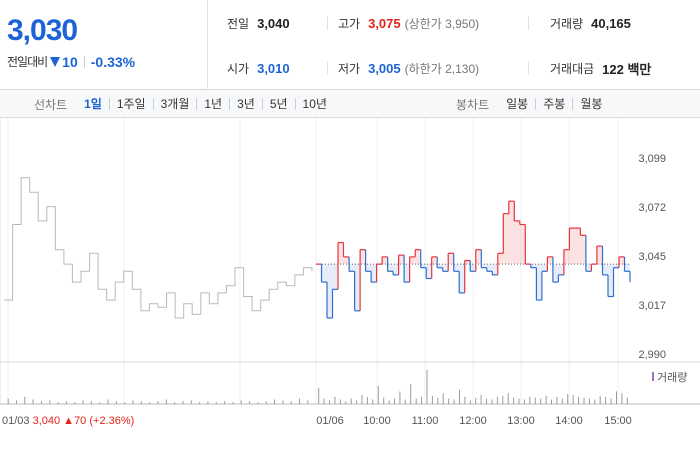 The width and height of the screenshot is (700, 450). What do you see at coordinates (590, 104) in the screenshot?
I see `candle-monthly: 월봉` at bounding box center [590, 104].